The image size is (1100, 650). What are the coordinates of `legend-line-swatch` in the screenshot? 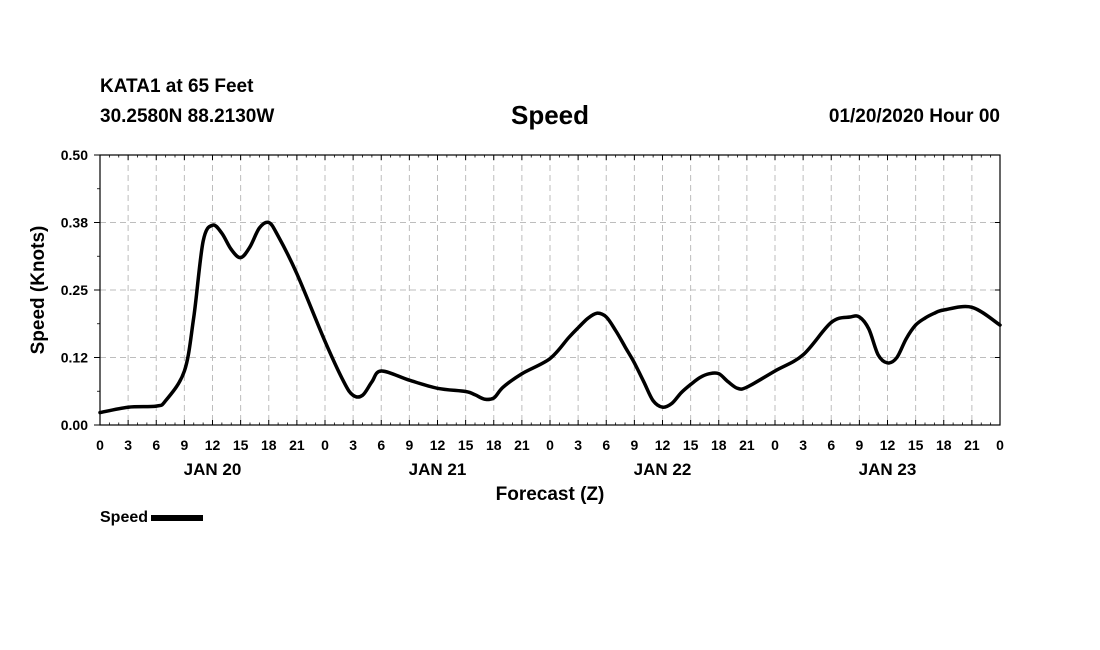 It's located at (177, 518).